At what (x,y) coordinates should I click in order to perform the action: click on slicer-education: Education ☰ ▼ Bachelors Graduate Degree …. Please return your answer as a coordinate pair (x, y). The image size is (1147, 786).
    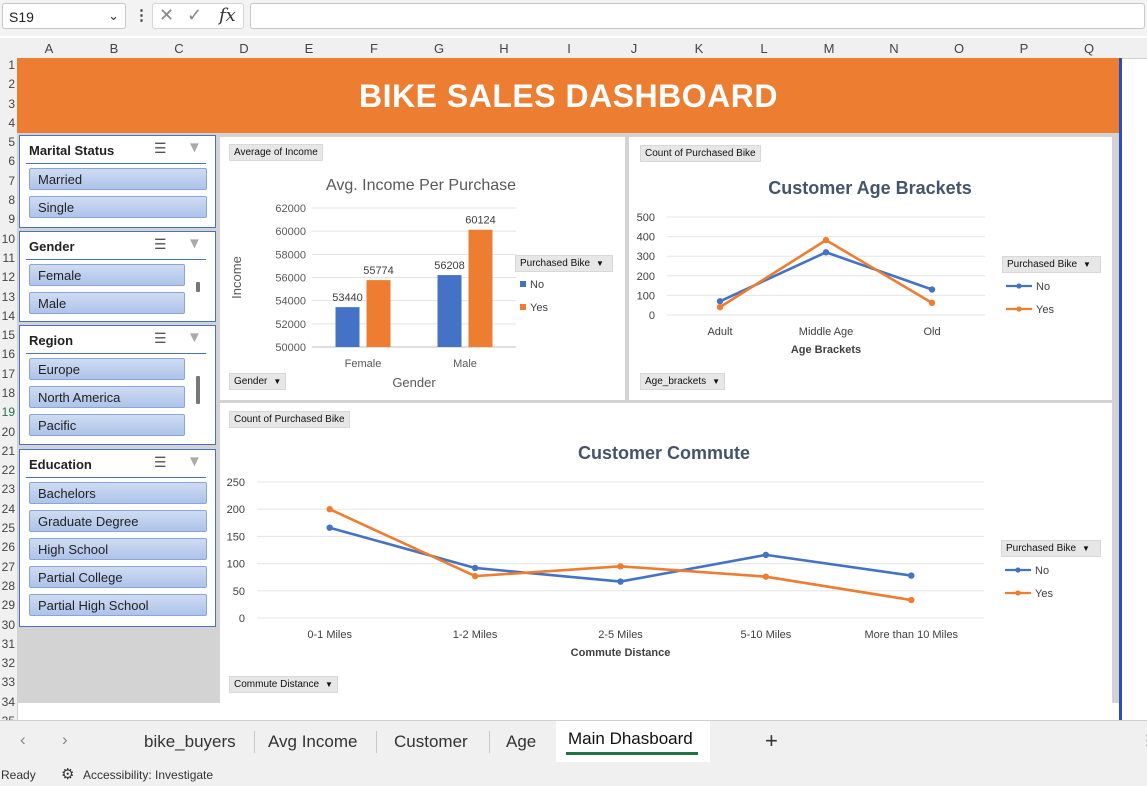
    Looking at the image, I should click on (117, 538).